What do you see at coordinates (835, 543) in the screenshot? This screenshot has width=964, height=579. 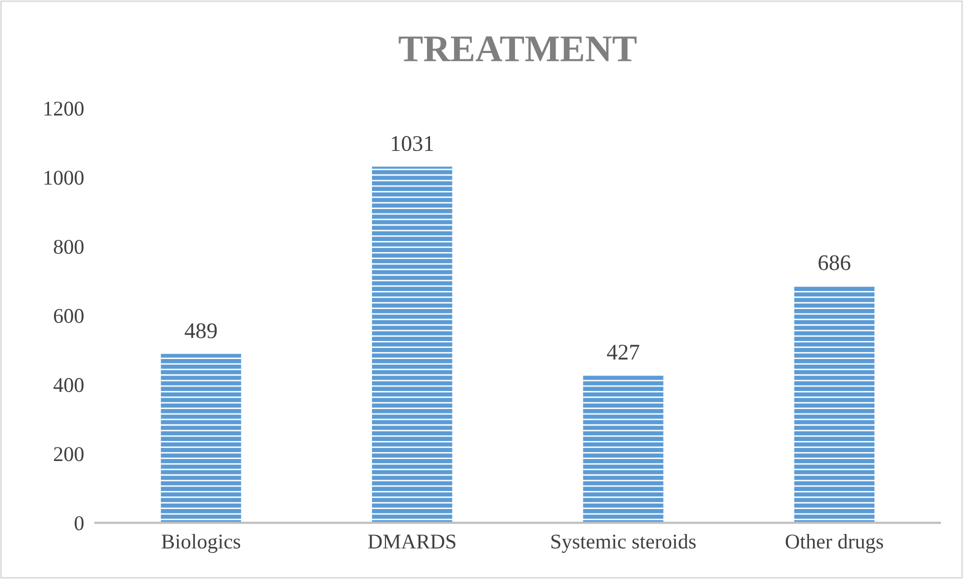 I see `x-tick-label: Other drugs` at bounding box center [835, 543].